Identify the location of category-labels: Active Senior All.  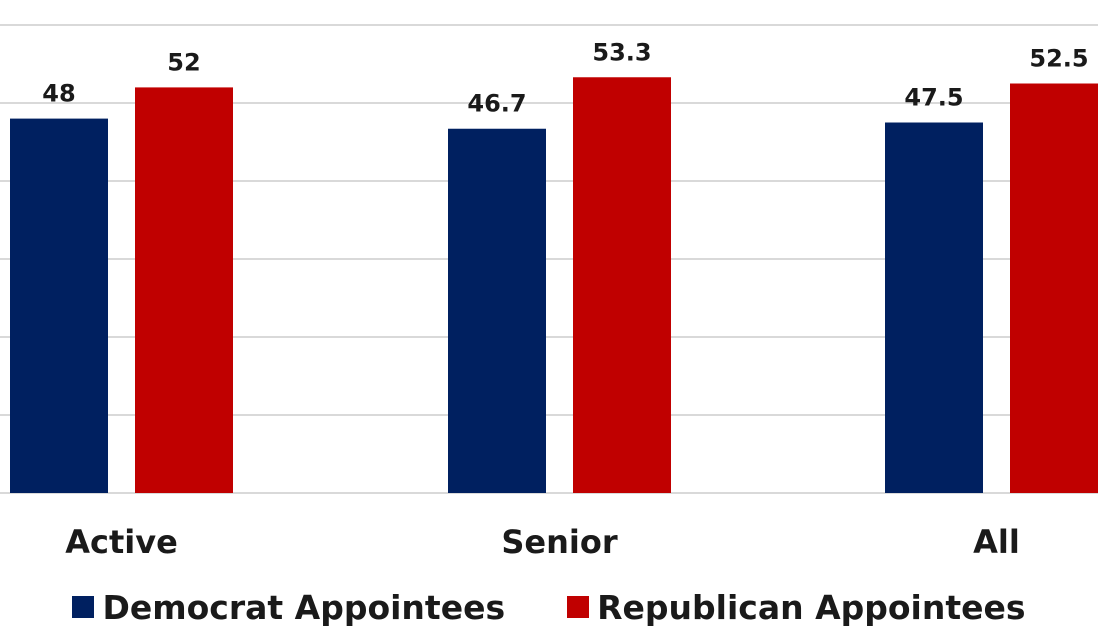
(542, 542).